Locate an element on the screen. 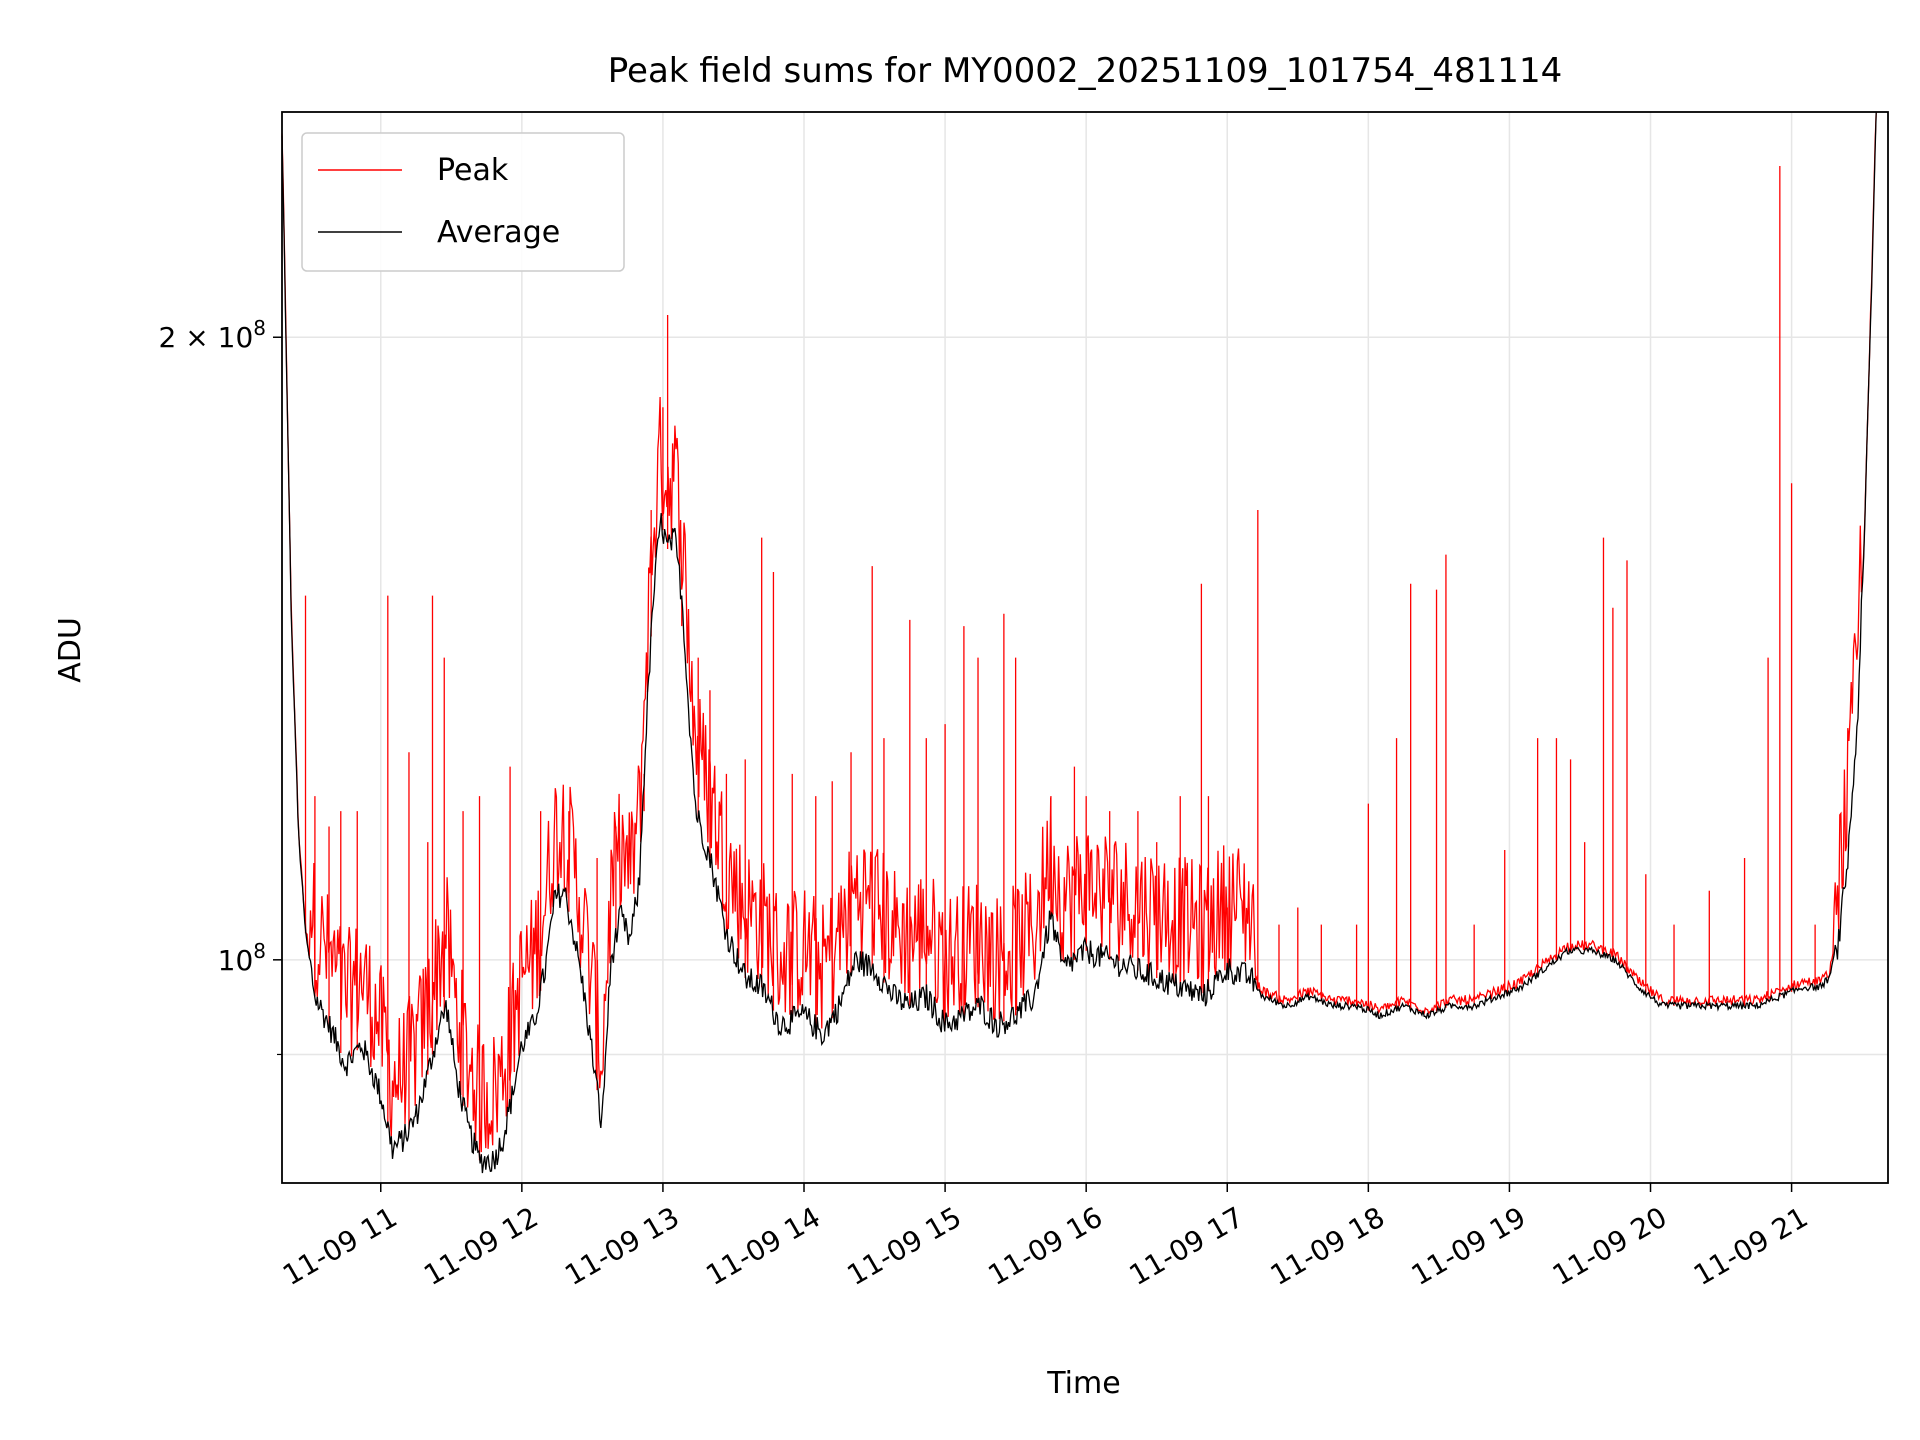 This screenshot has width=1920, height=1440. y-tick-label: 2 × 108 is located at coordinates (212, 335).